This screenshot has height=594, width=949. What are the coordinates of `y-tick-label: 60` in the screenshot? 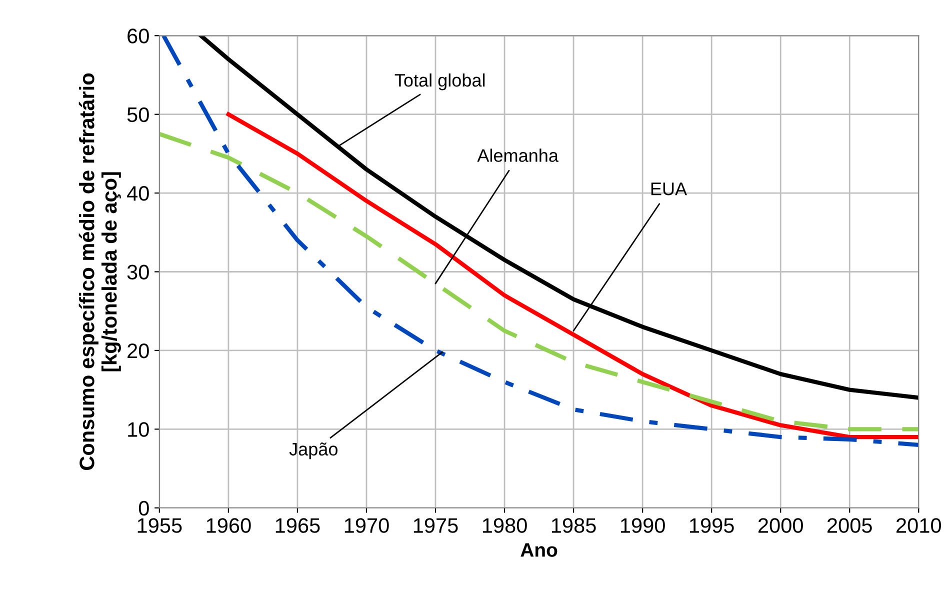 It's located at (138, 36).